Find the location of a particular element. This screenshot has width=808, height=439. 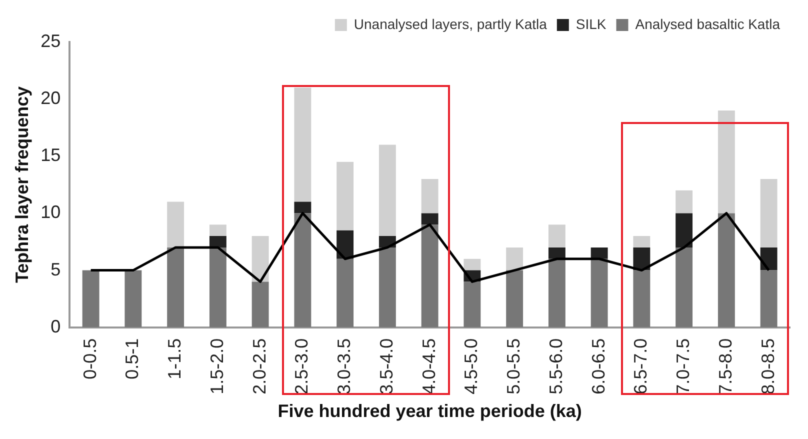

x-tick-label: 6.0-6.5 is located at coordinates (598, 366).